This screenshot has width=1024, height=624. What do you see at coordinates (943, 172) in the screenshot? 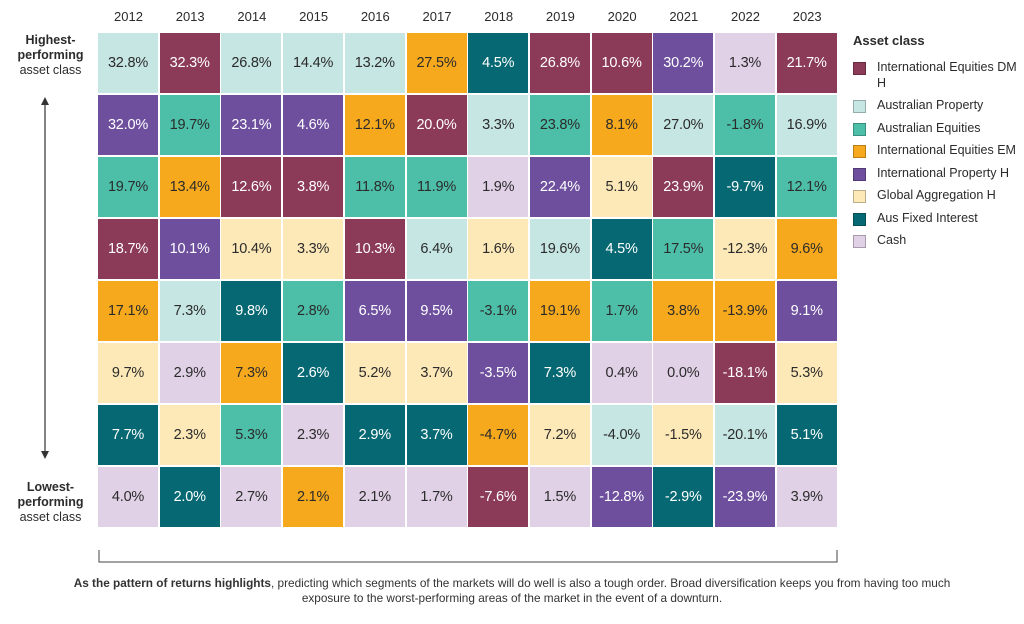
I see `legend-label: International Property H` at bounding box center [943, 172].